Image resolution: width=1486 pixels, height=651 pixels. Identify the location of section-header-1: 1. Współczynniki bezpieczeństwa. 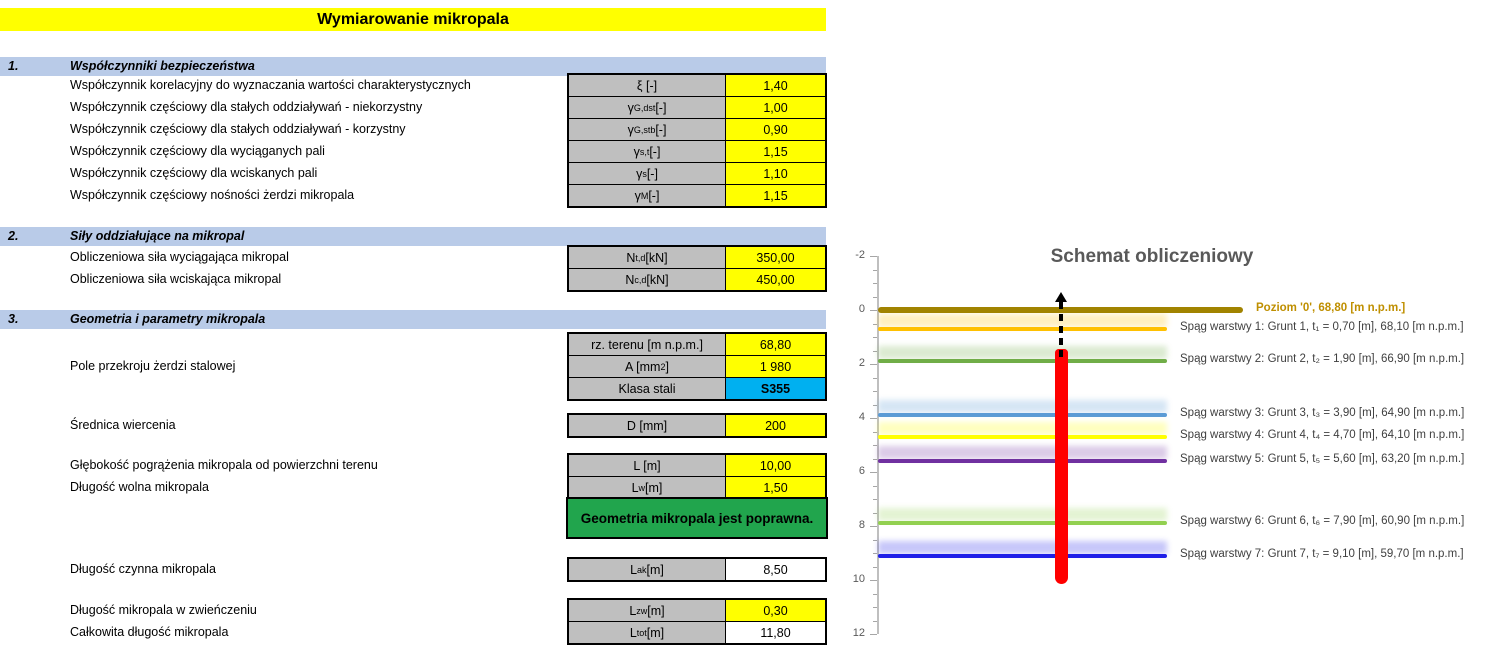
(413, 66).